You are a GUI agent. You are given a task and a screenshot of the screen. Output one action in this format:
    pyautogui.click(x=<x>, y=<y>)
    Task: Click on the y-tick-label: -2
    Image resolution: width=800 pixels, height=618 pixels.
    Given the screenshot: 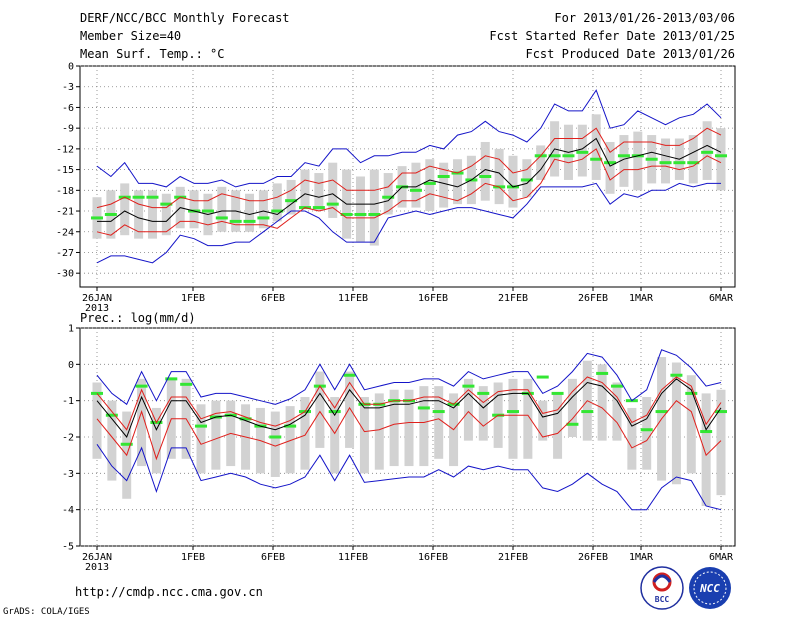 What is the action you would take?
    pyautogui.click(x=68, y=438)
    